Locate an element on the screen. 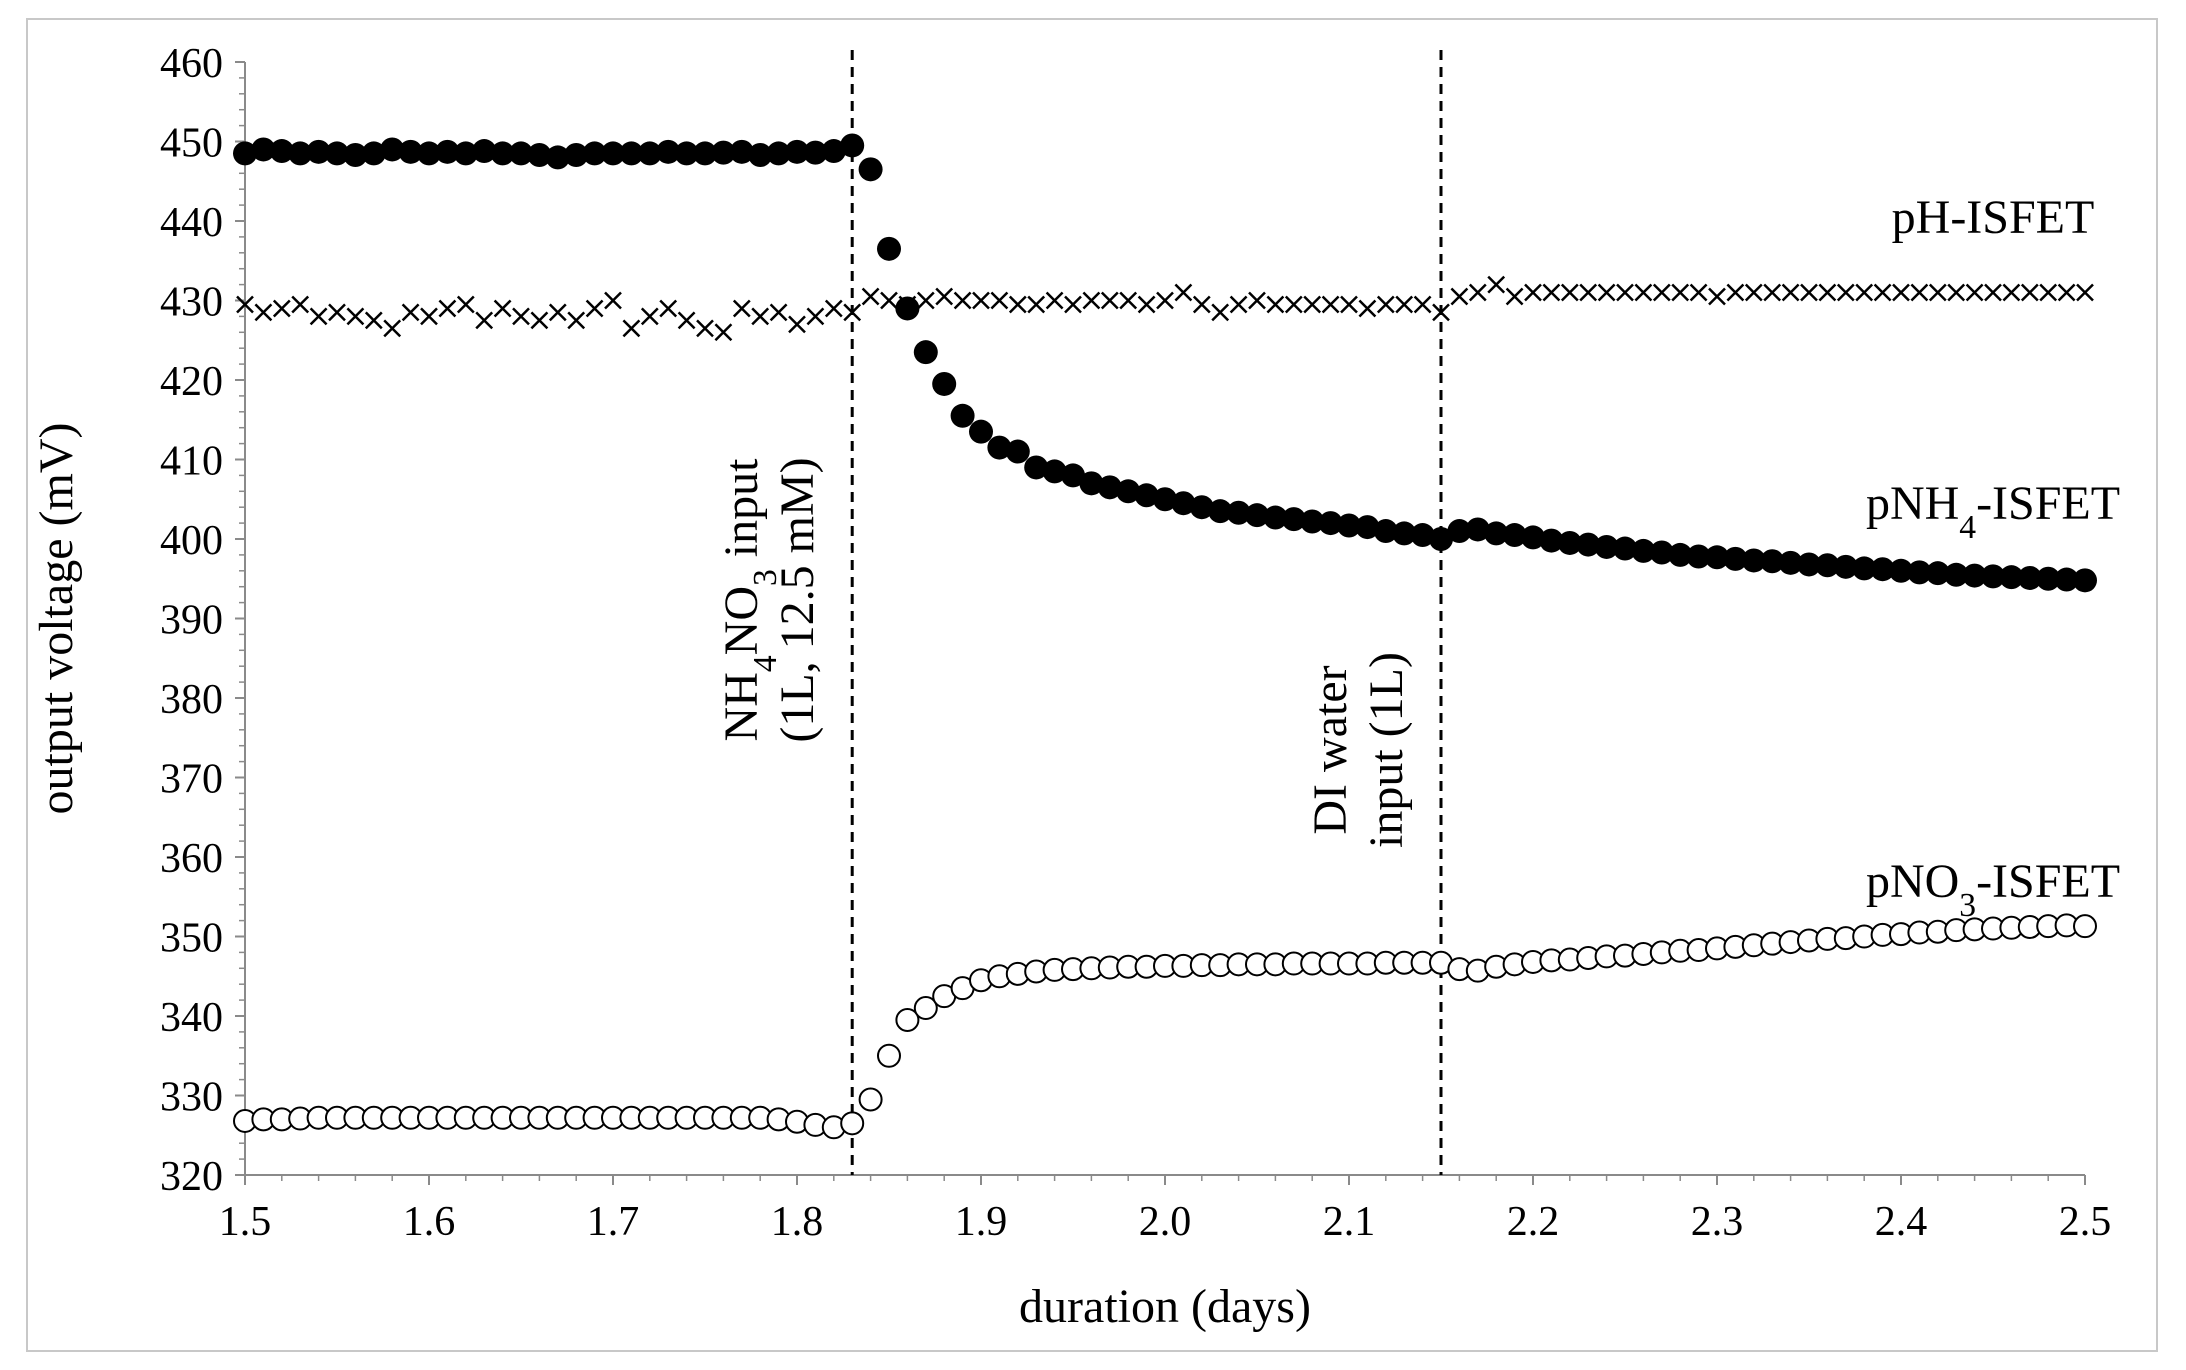 This screenshot has height=1370, width=2186. text-run: pNH is located at coordinates (1912, 503).